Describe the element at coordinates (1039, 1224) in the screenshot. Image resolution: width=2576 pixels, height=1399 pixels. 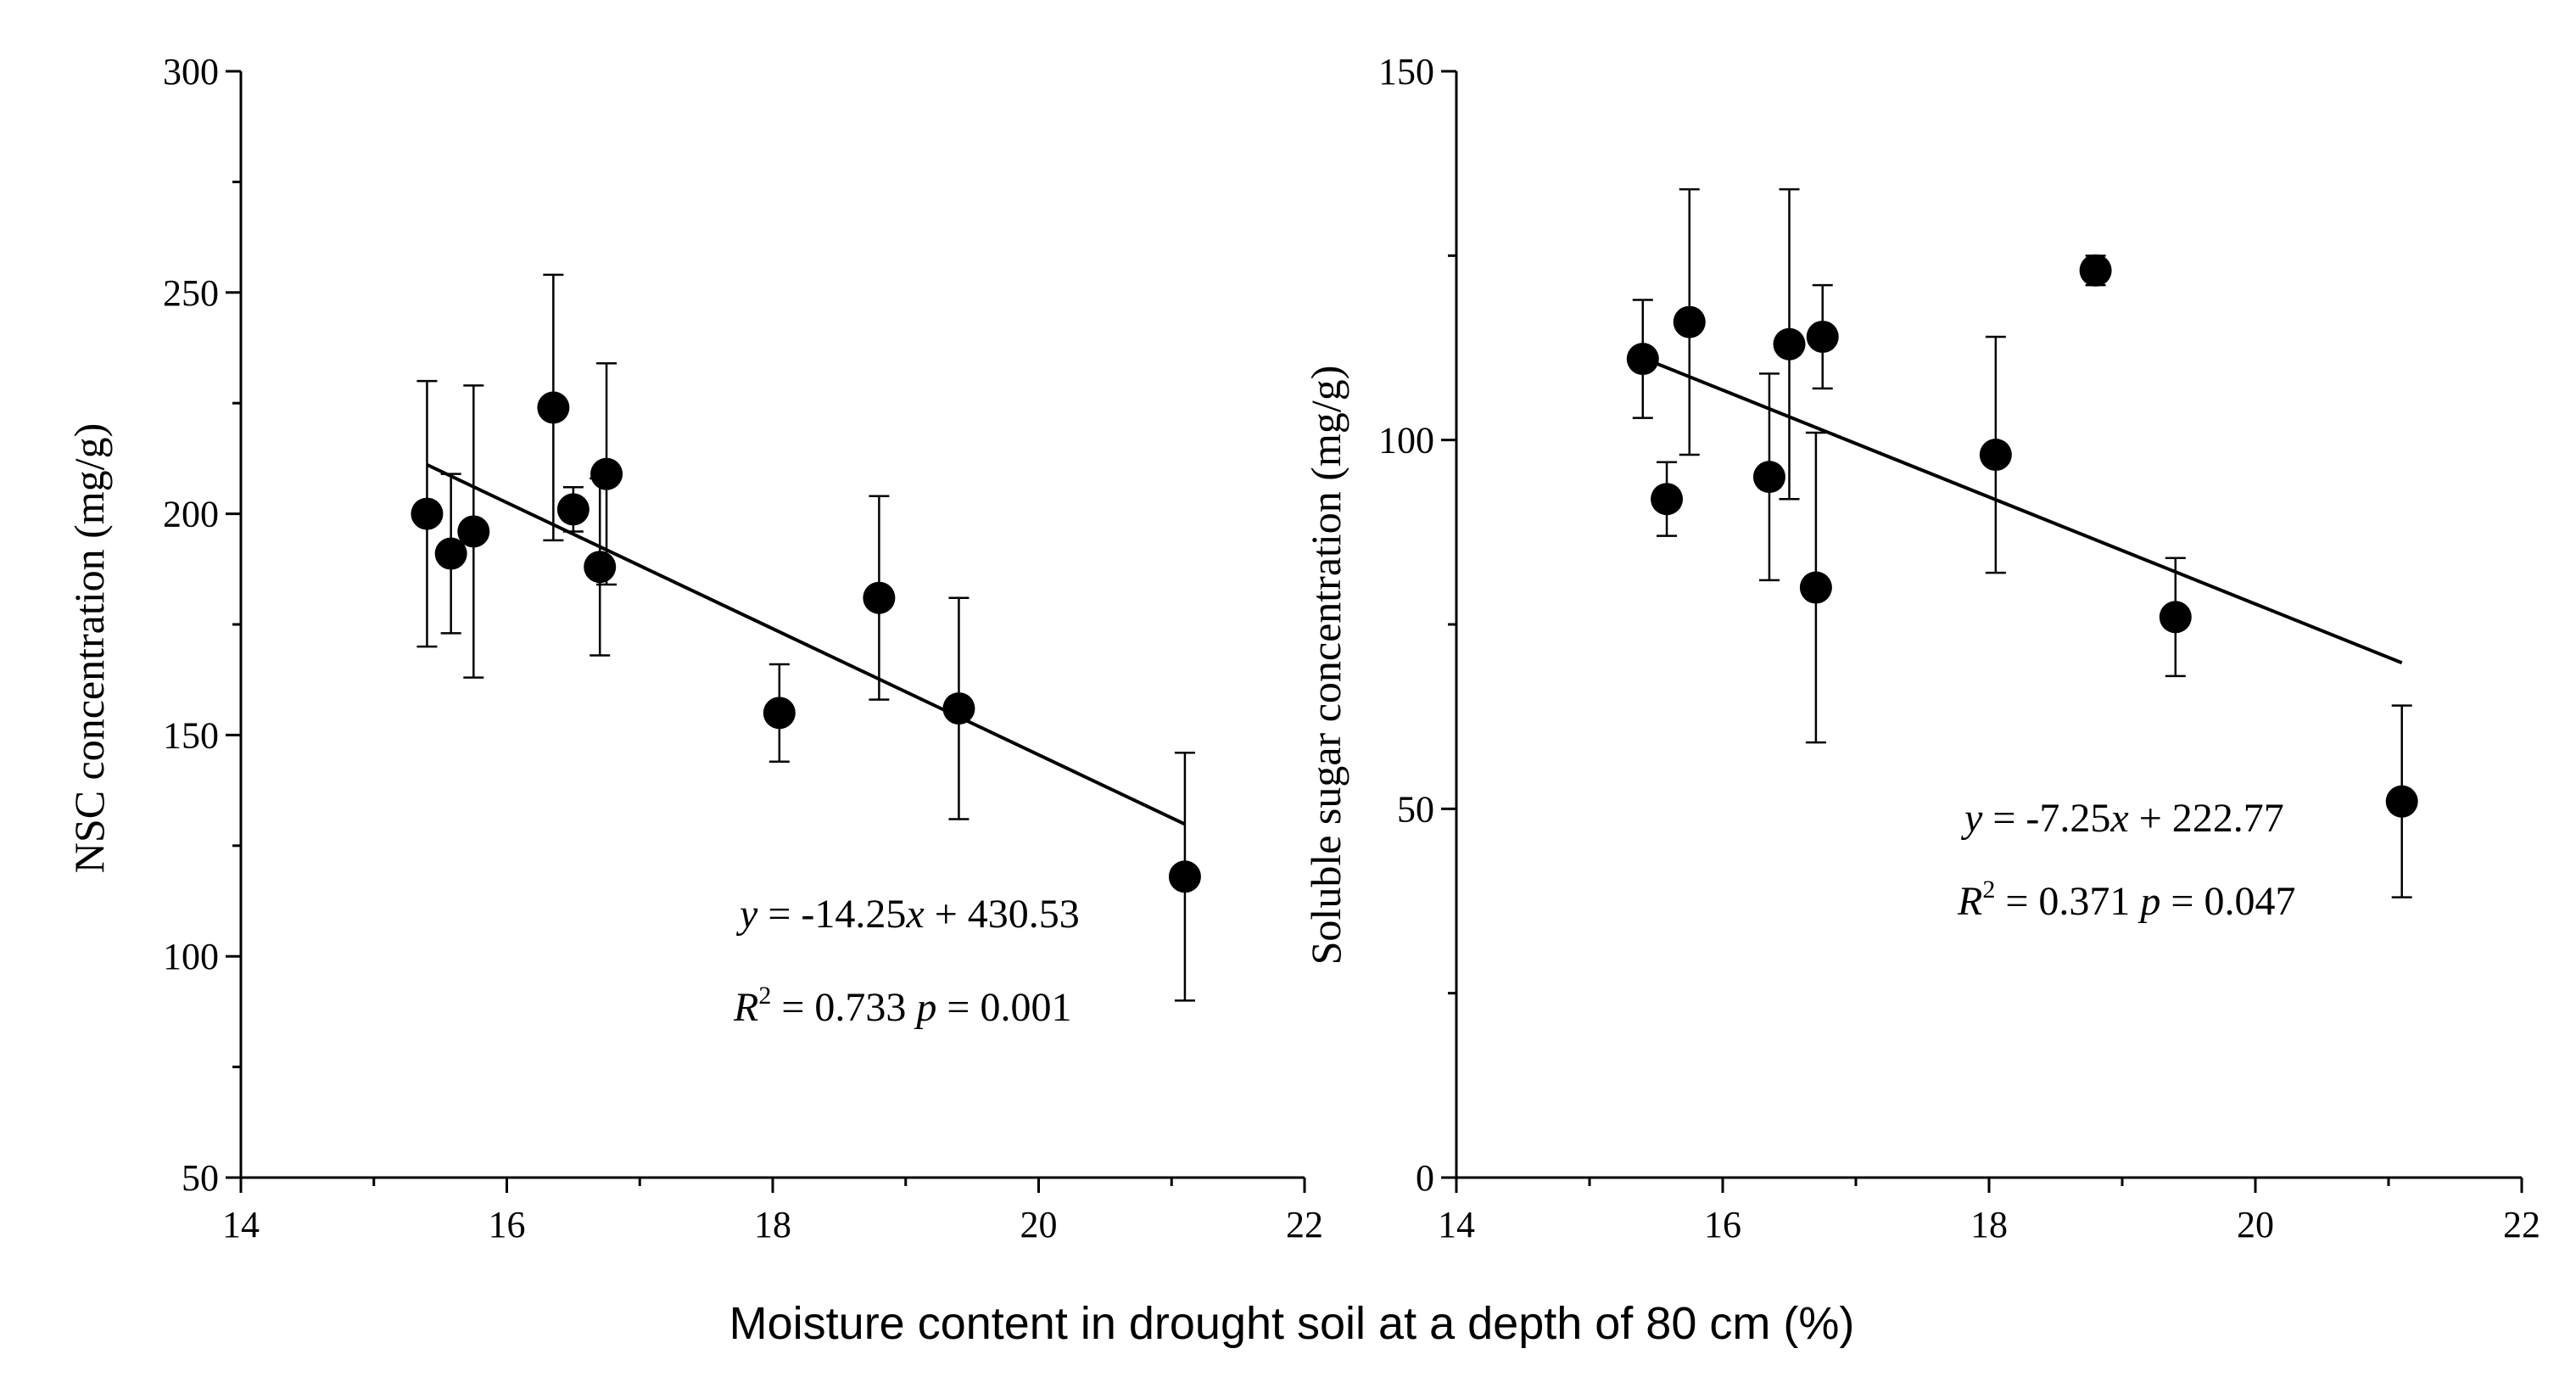
I see `nsc-x-tick-label: 20` at that location.